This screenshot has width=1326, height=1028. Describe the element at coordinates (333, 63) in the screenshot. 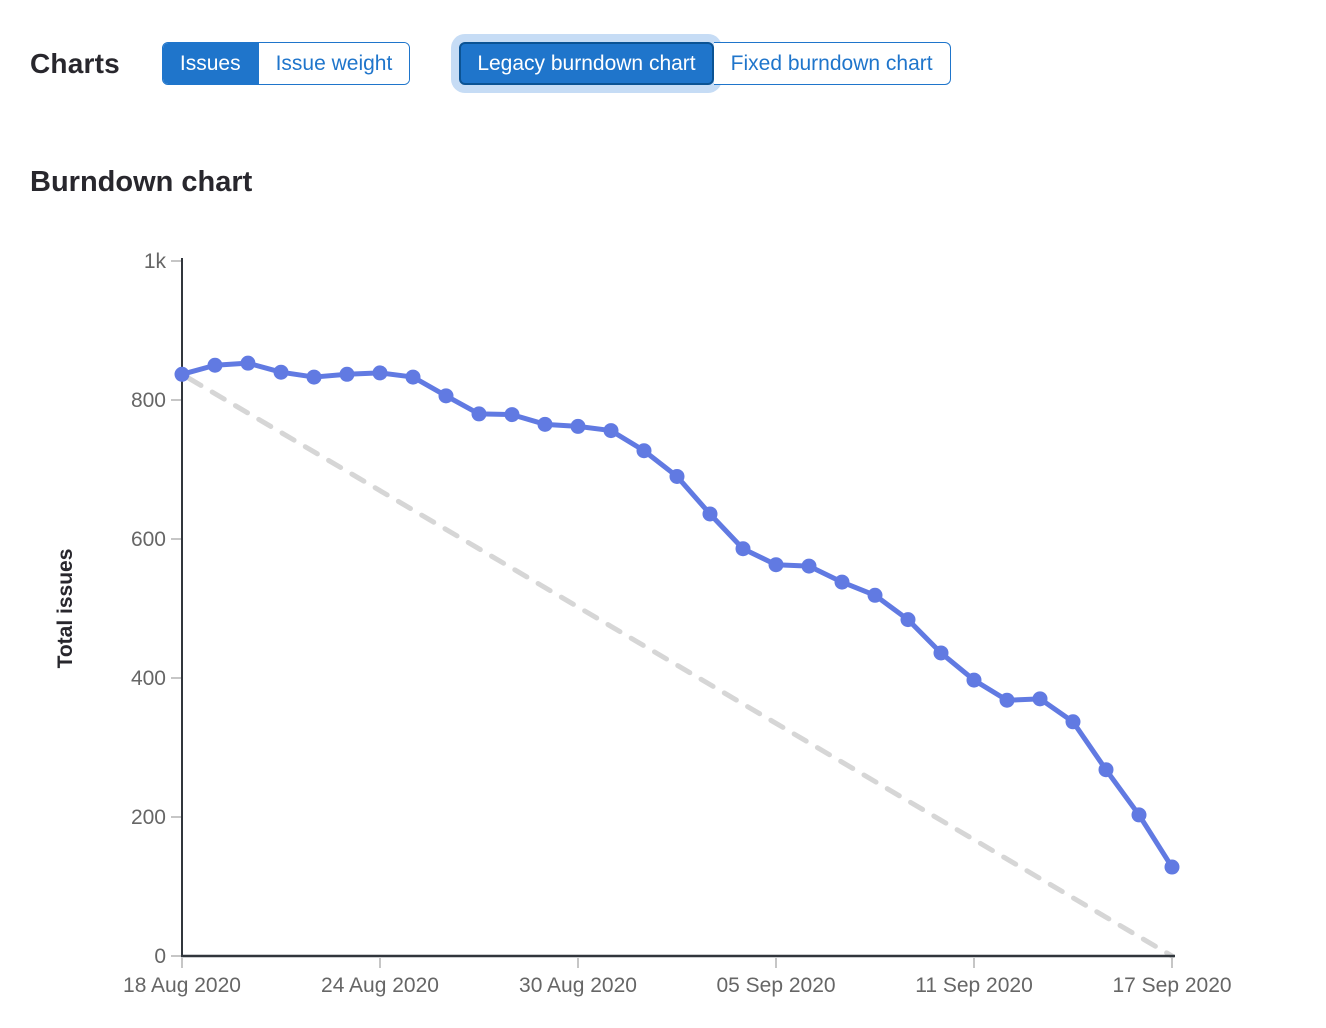

I see `toggle-issue-weight-button: Issue weight` at that location.